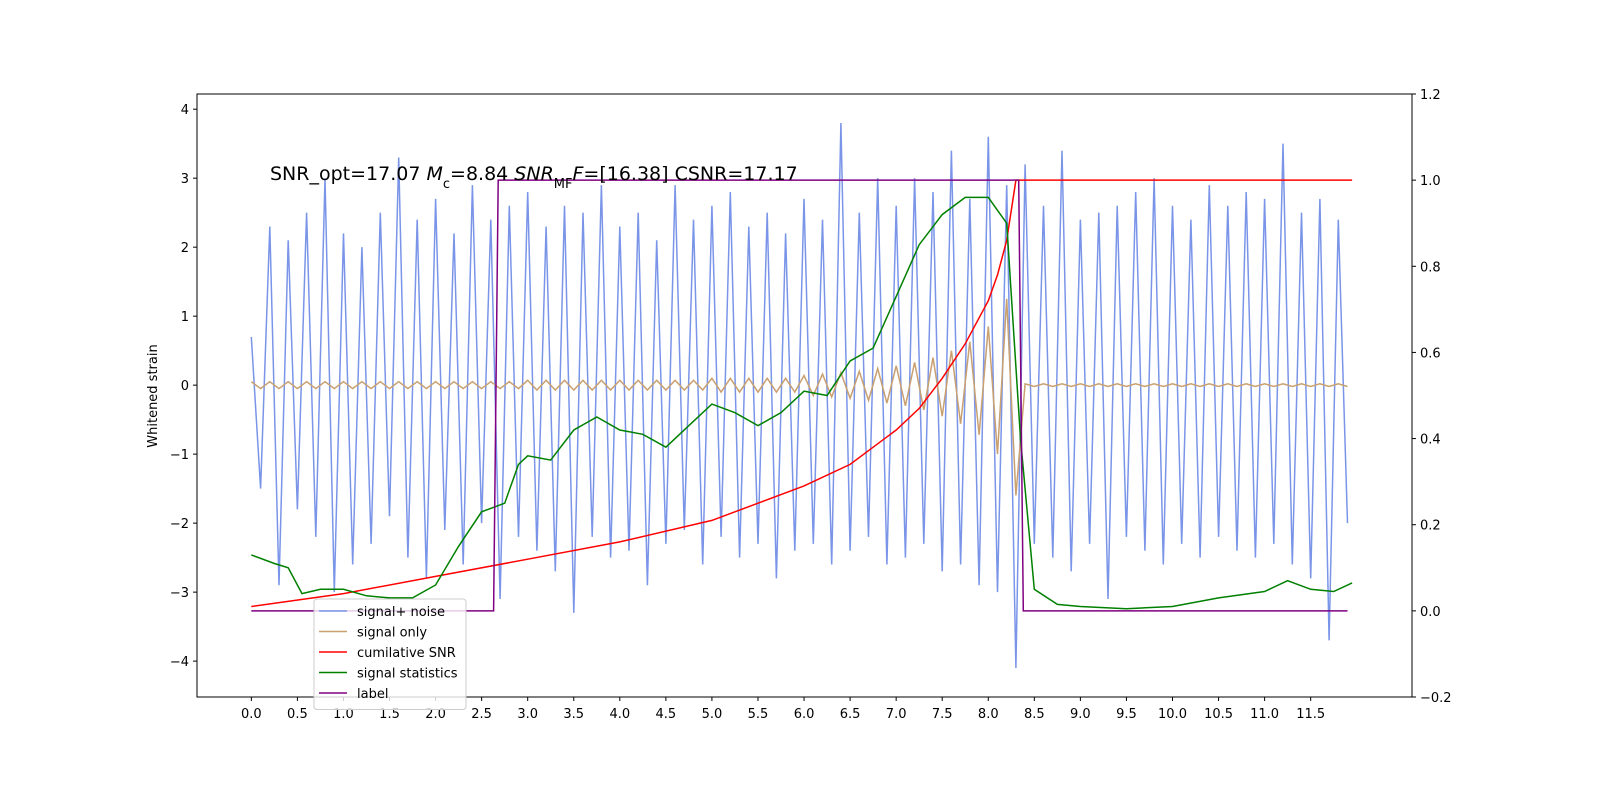 Image resolution: width=1600 pixels, height=804 pixels. What do you see at coordinates (392, 633) in the screenshot?
I see `legend-label: signal only` at bounding box center [392, 633].